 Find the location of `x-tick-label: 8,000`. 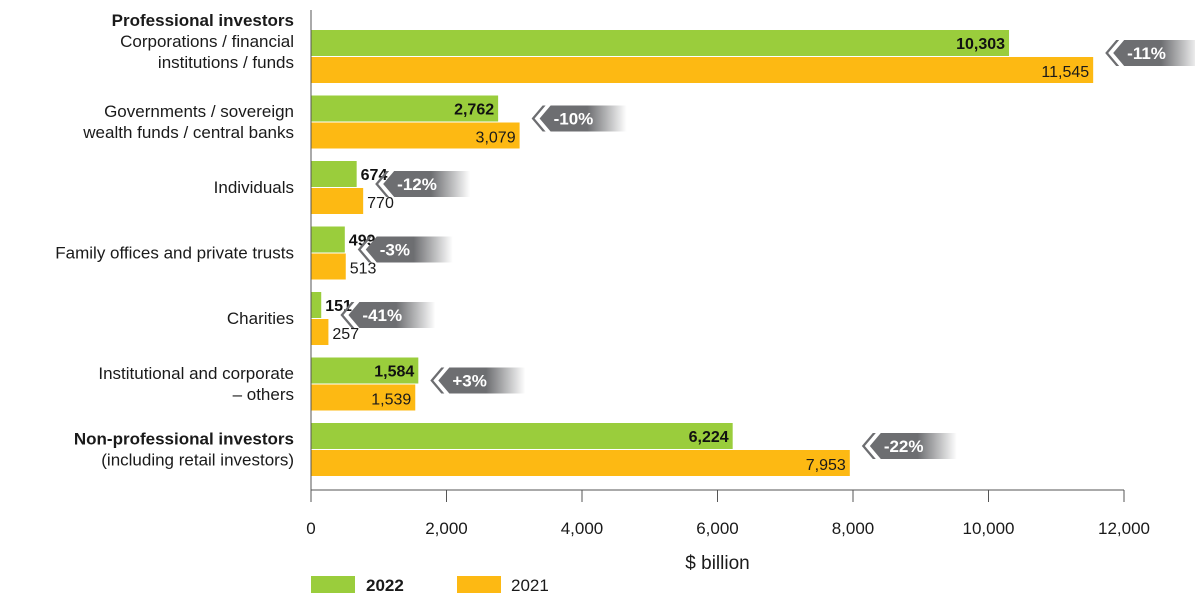

x-tick-label: 8,000 is located at coordinates (853, 528).